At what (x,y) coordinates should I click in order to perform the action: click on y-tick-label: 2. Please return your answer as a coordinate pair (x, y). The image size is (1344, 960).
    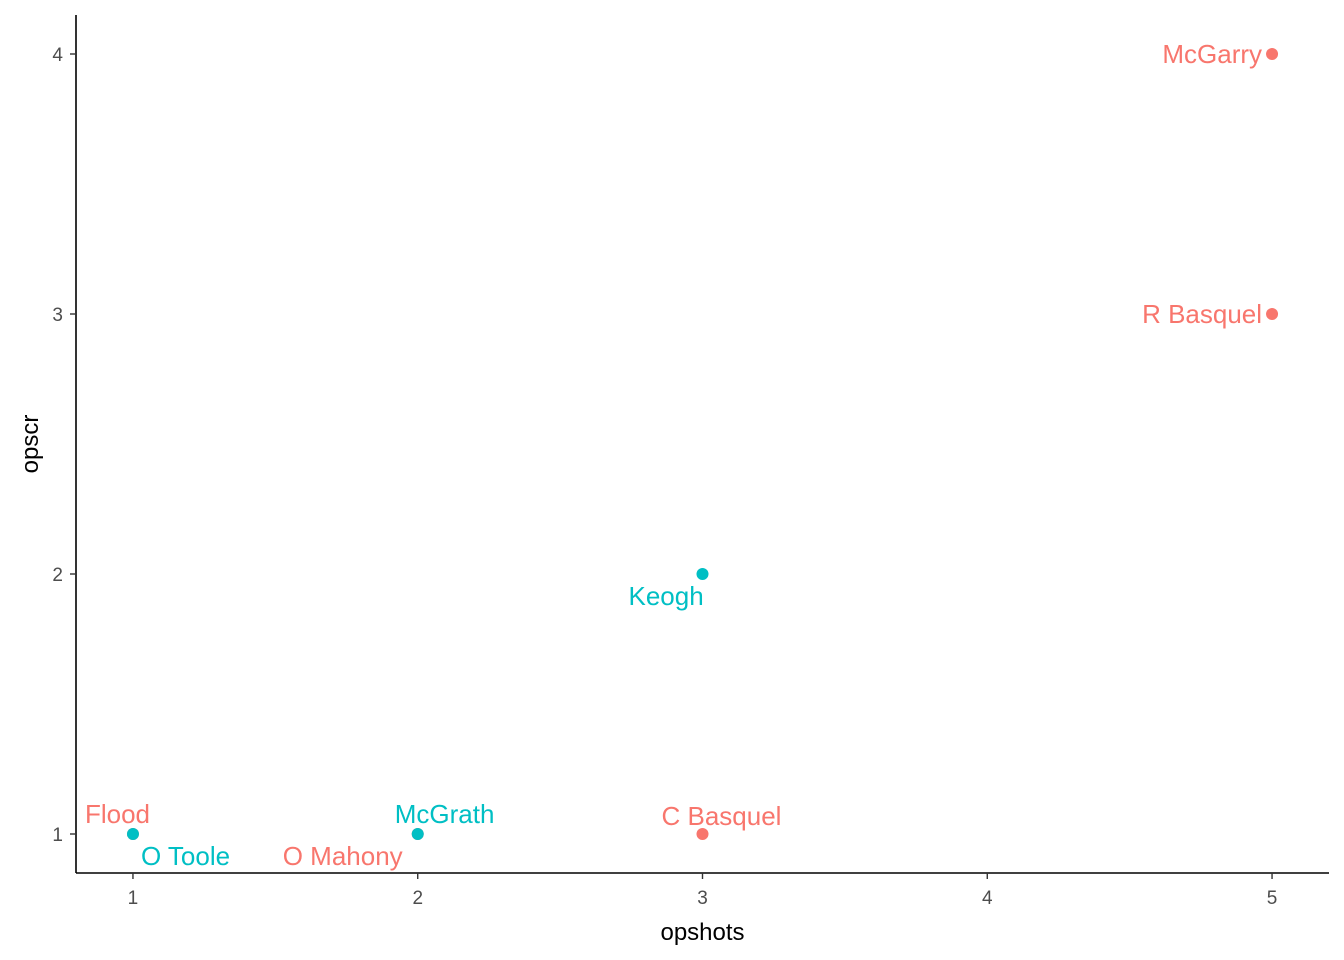
    Looking at the image, I should click on (57, 575).